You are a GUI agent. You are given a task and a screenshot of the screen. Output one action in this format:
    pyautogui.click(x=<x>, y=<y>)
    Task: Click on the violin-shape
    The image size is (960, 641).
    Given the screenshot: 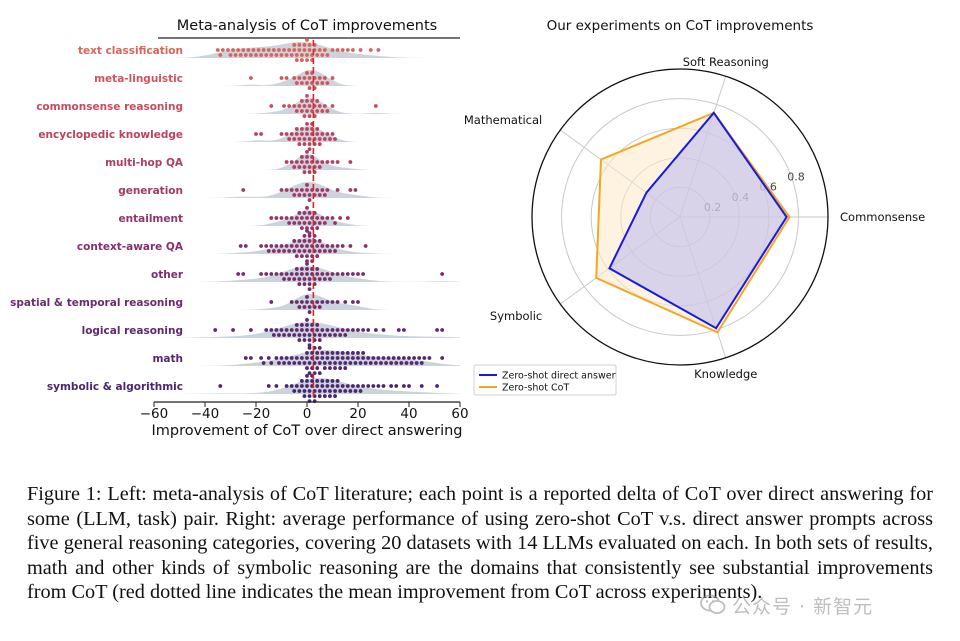 What is the action you would take?
    pyautogui.click(x=307, y=106)
    